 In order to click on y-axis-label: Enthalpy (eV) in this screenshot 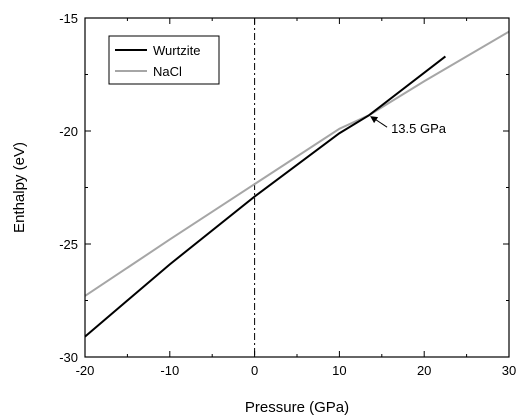, I will do `click(19, 187)`.